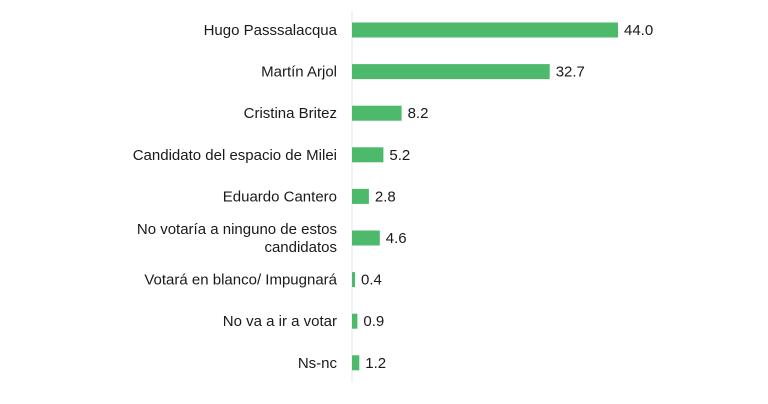  What do you see at coordinates (570, 72) in the screenshot?
I see `value-label-1: 32.7` at bounding box center [570, 72].